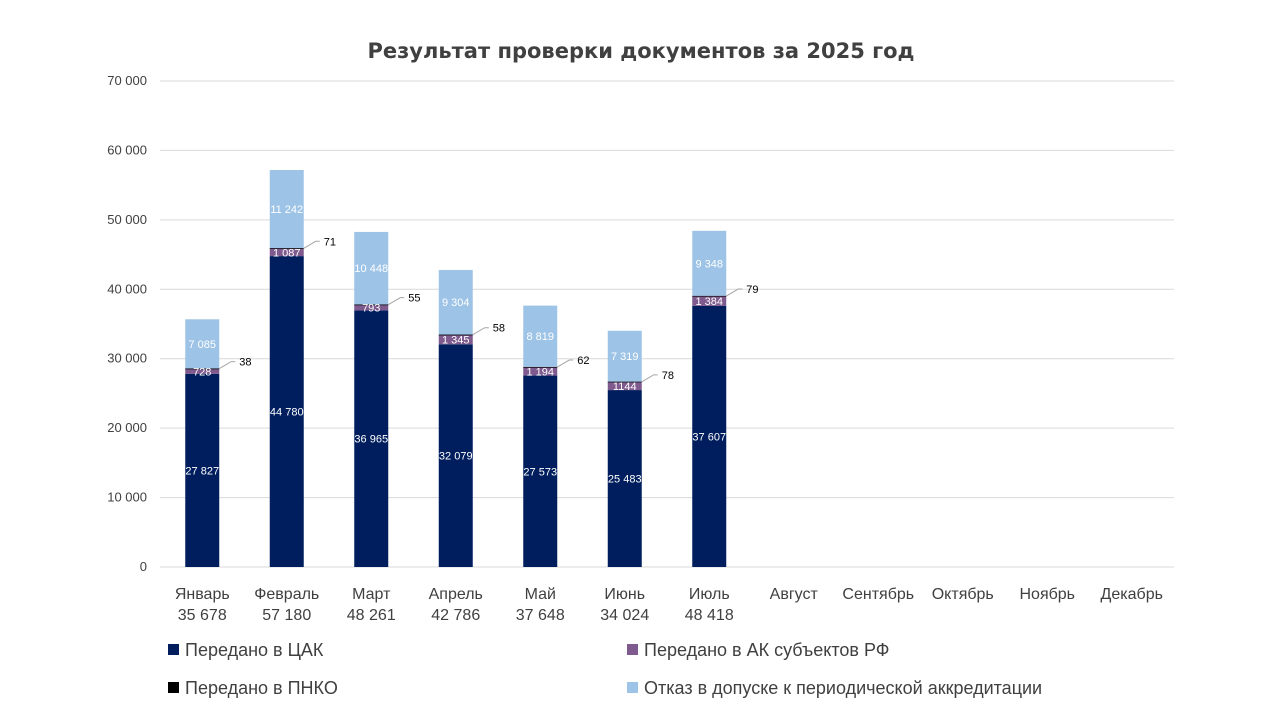 The width and height of the screenshot is (1280, 725). I want to click on legend-item: Передано в ПНКО, so click(253, 688).